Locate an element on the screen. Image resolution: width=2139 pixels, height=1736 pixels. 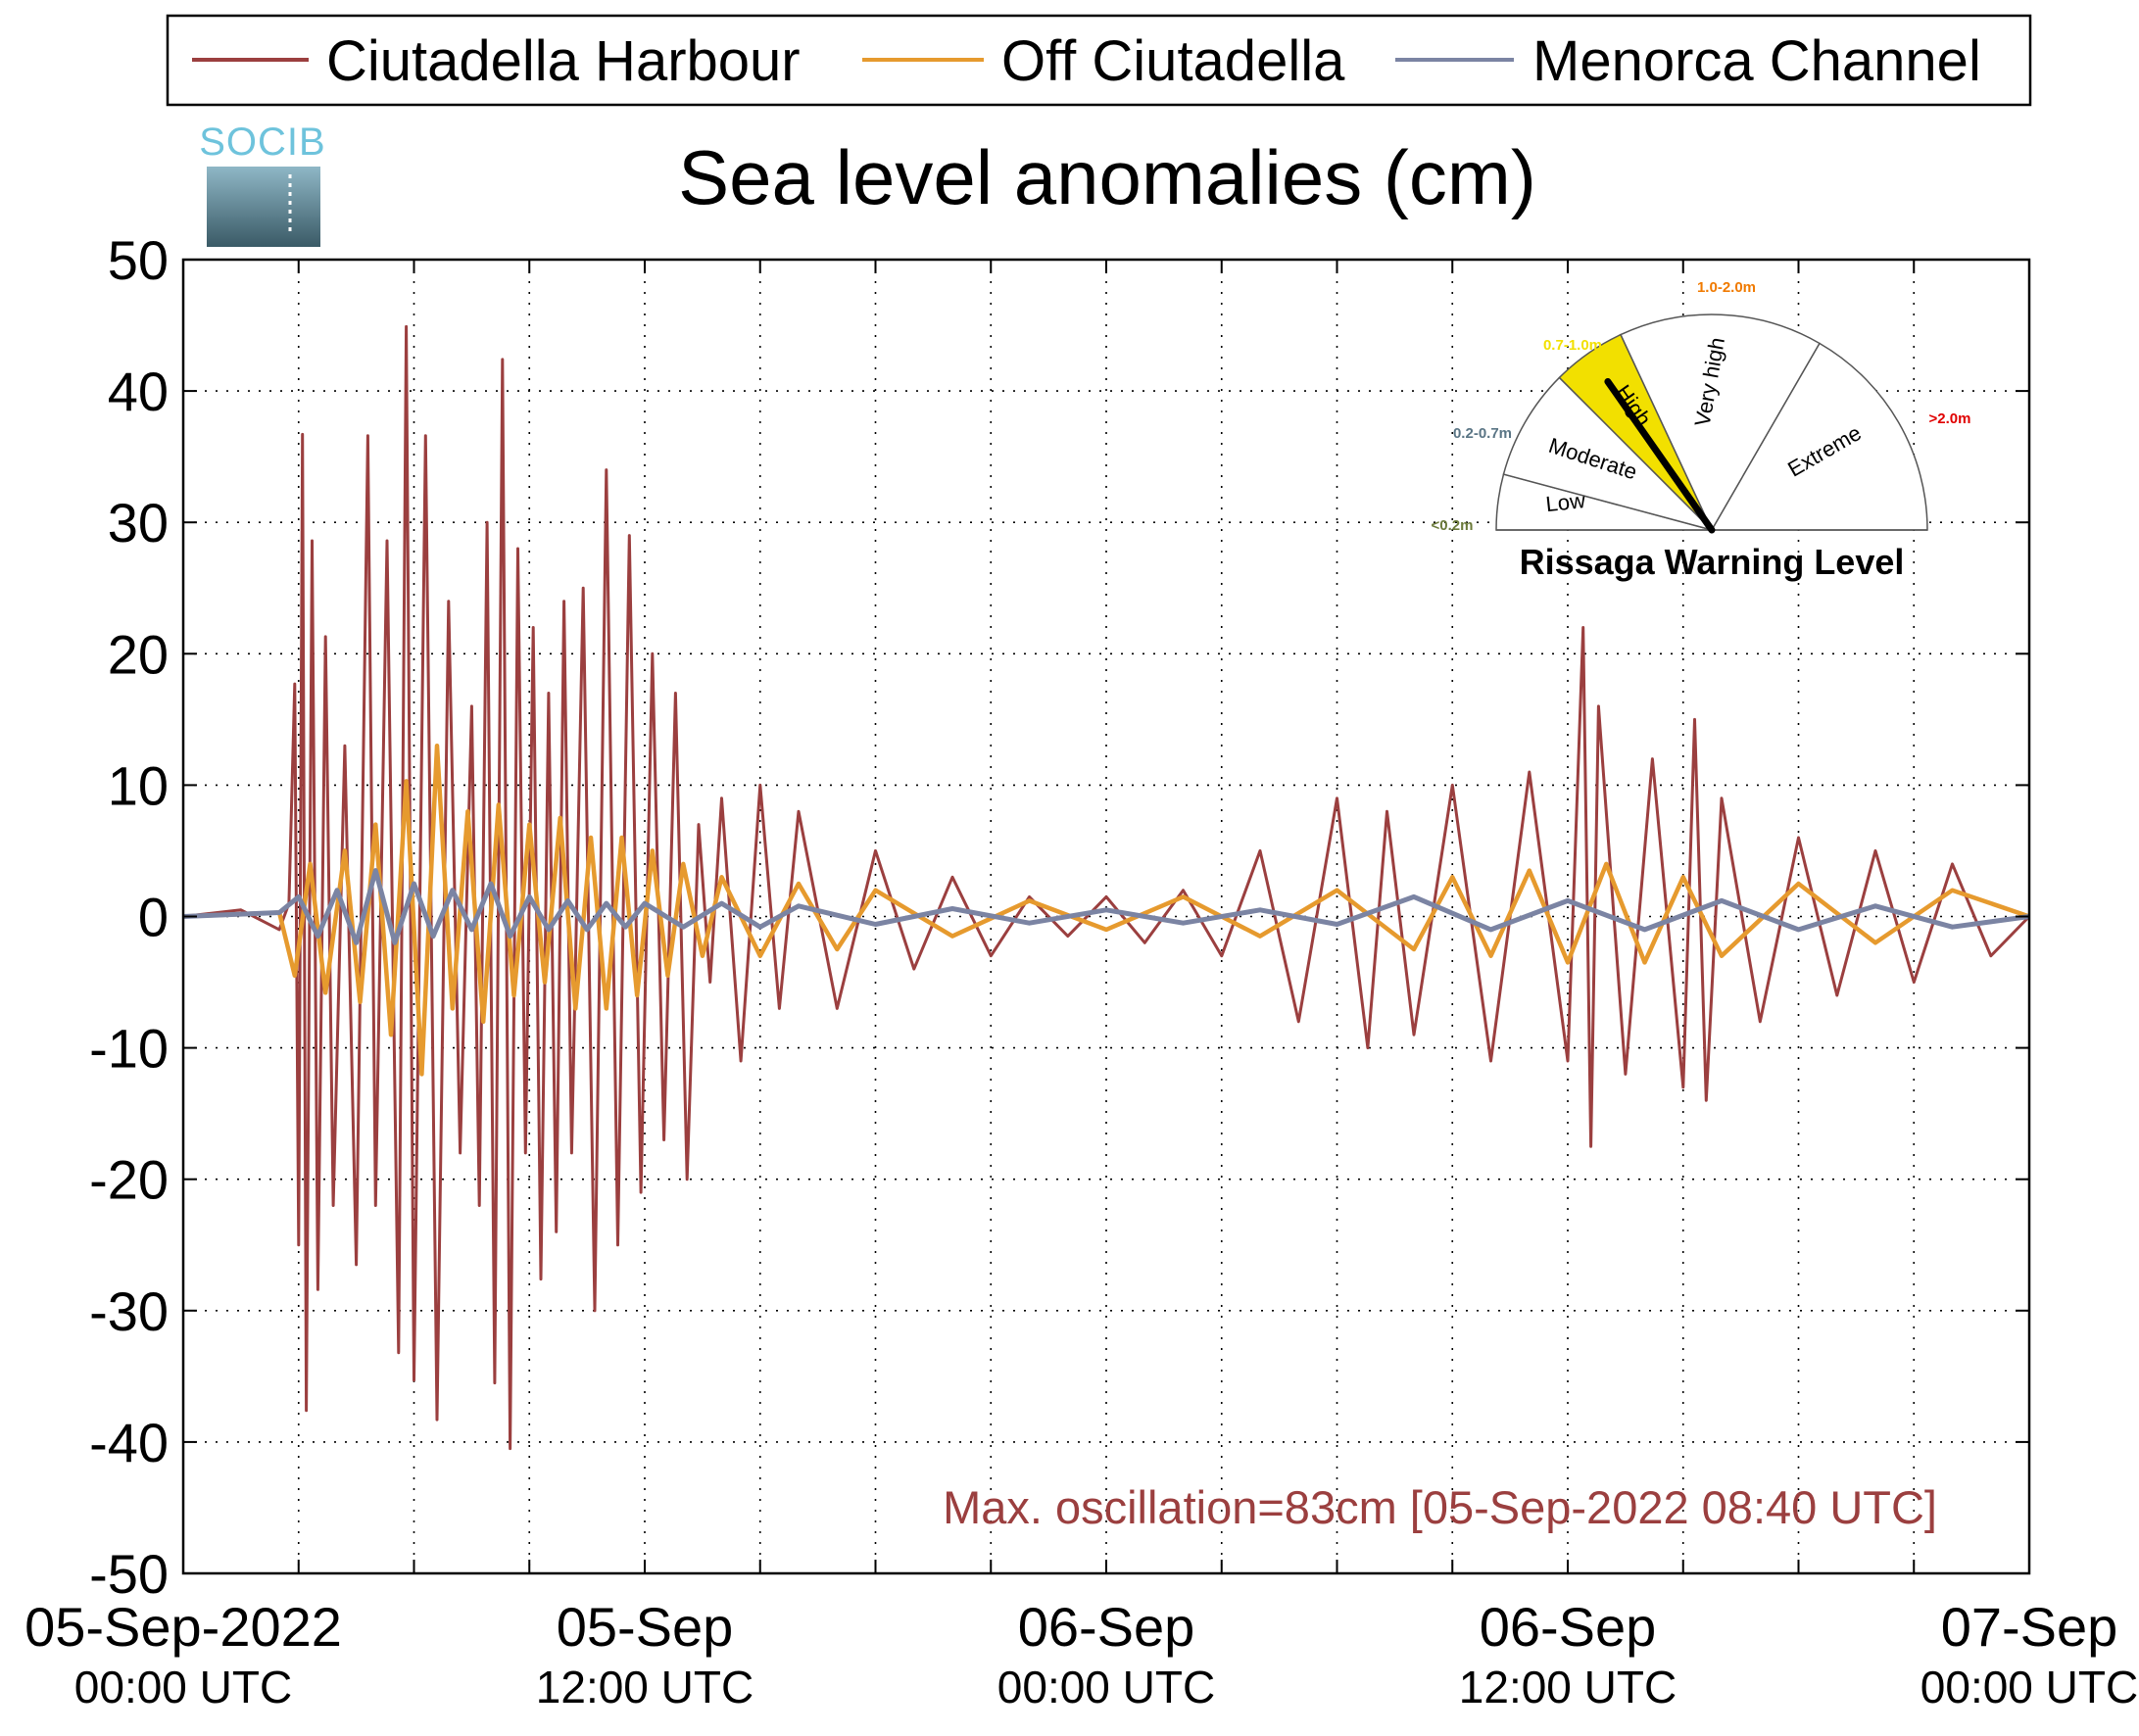
y-tick-label: 10 is located at coordinates (138, 785).